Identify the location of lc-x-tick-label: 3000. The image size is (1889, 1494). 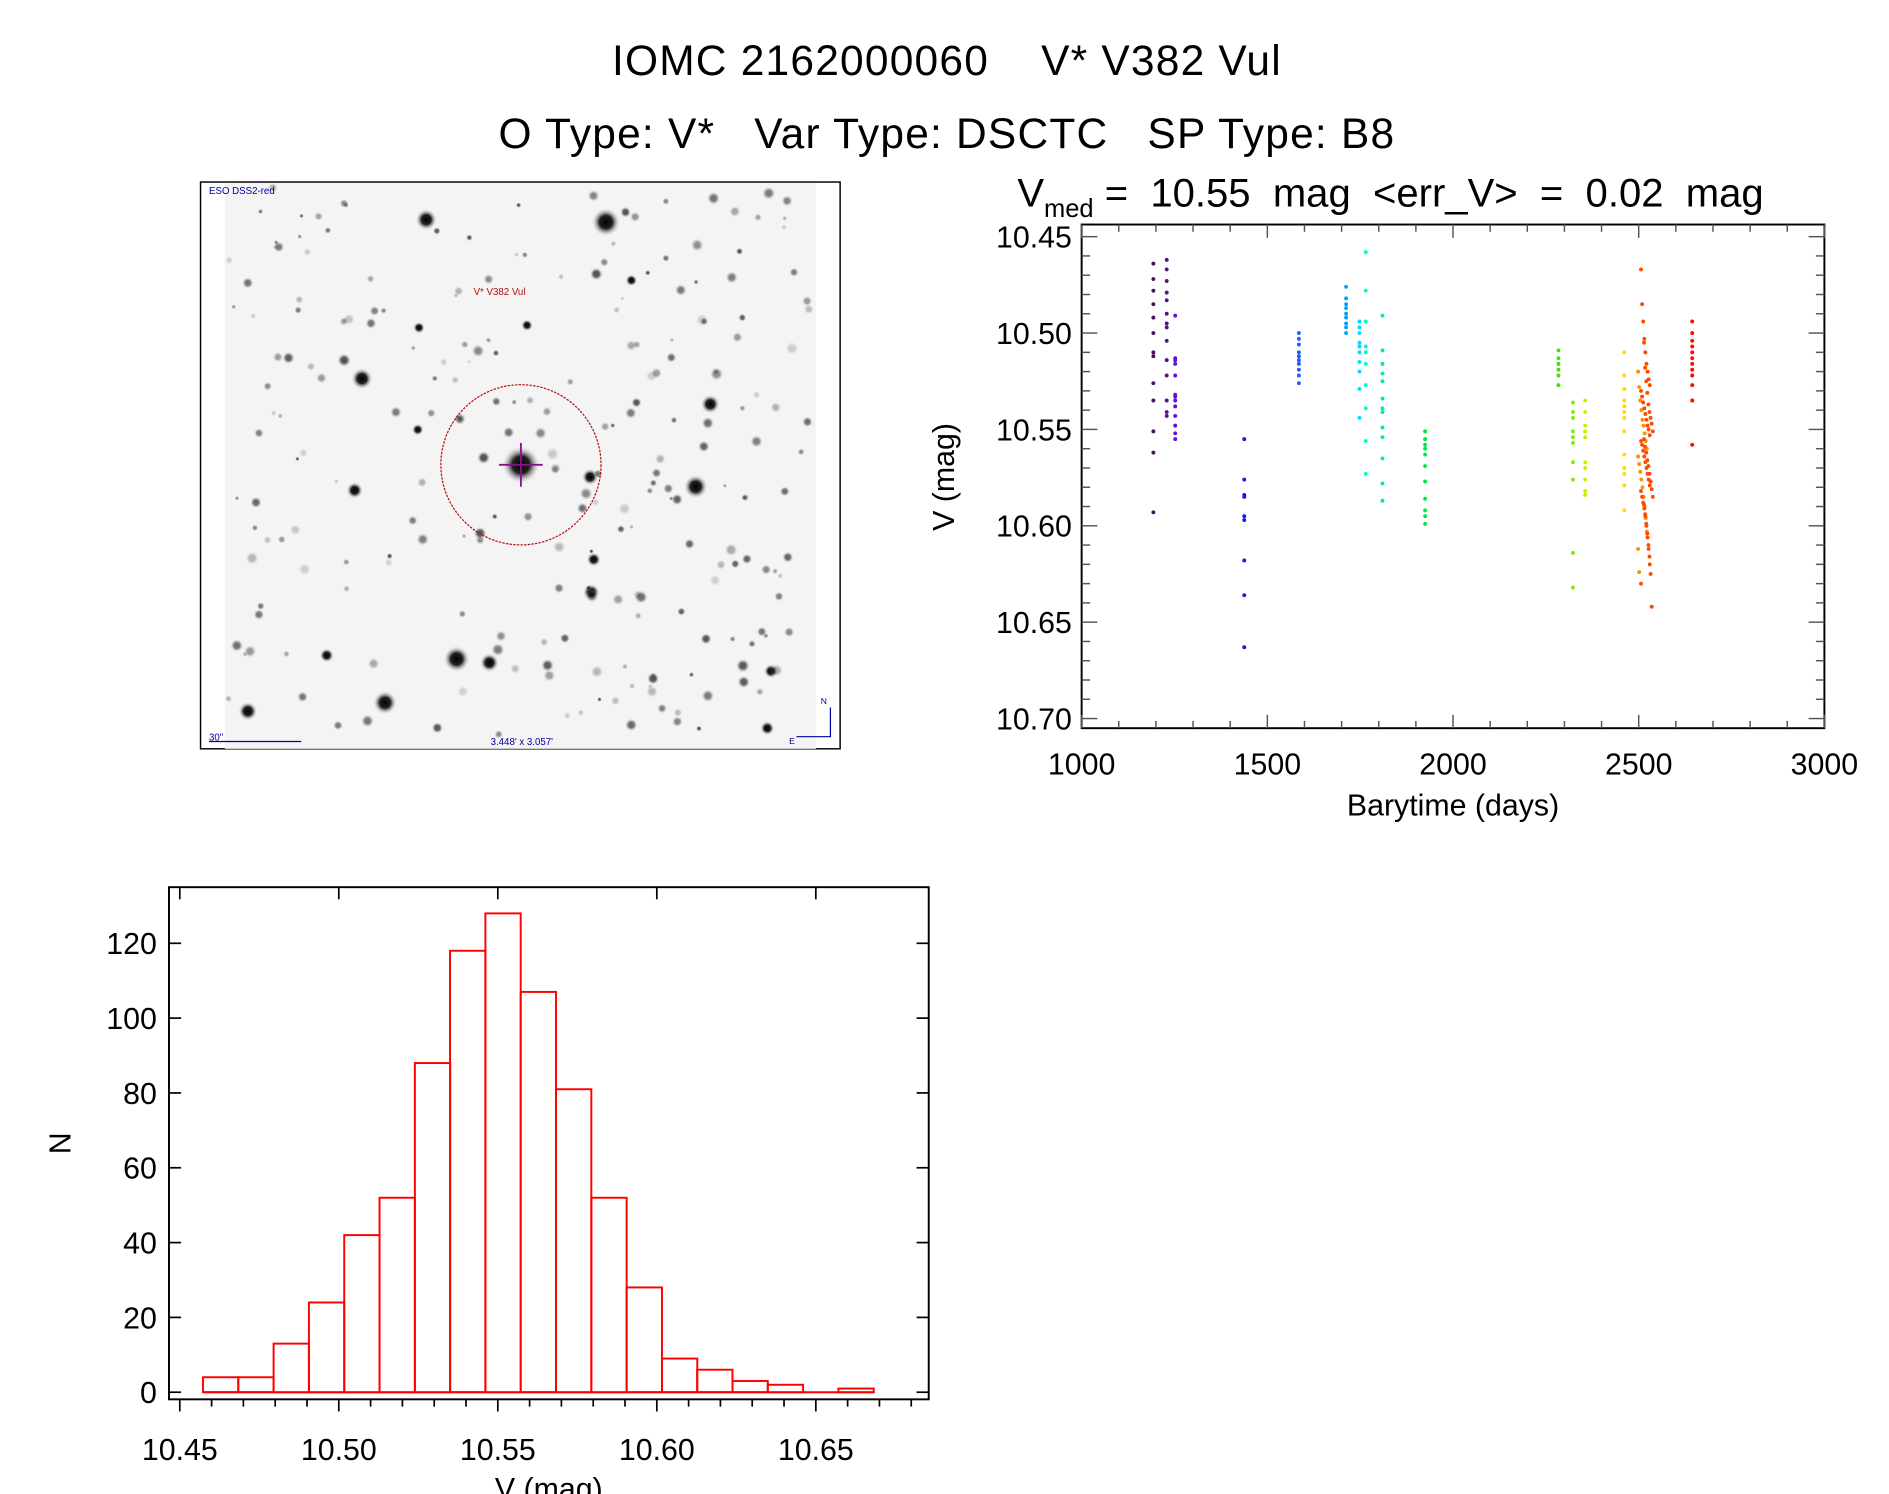
(1824, 764).